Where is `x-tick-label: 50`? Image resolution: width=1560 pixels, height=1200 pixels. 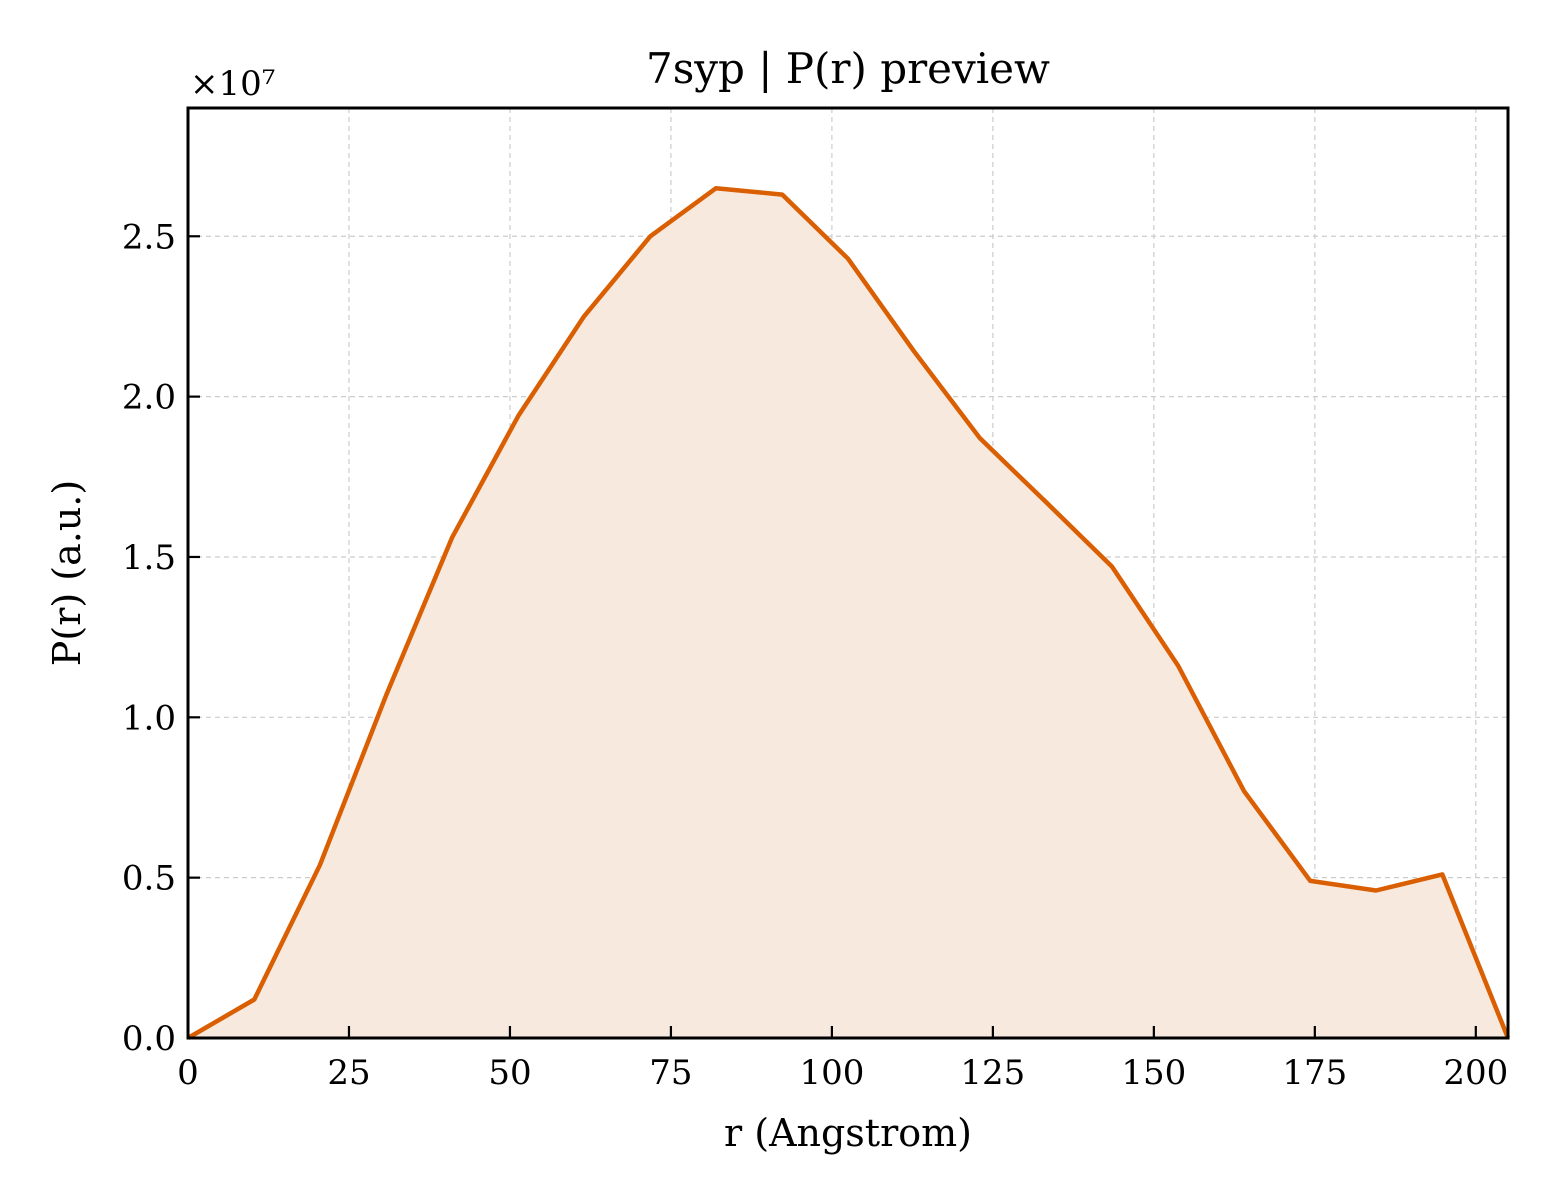 x-tick-label: 50 is located at coordinates (509, 1073).